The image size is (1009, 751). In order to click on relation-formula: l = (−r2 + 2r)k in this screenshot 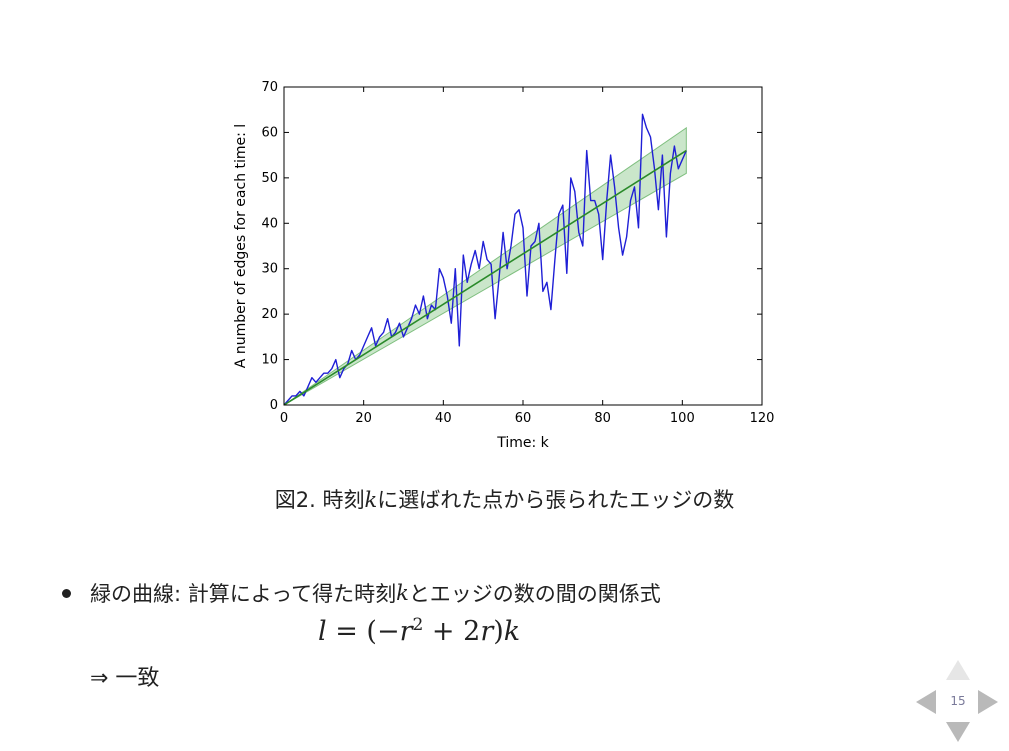, I will do `click(419, 631)`.